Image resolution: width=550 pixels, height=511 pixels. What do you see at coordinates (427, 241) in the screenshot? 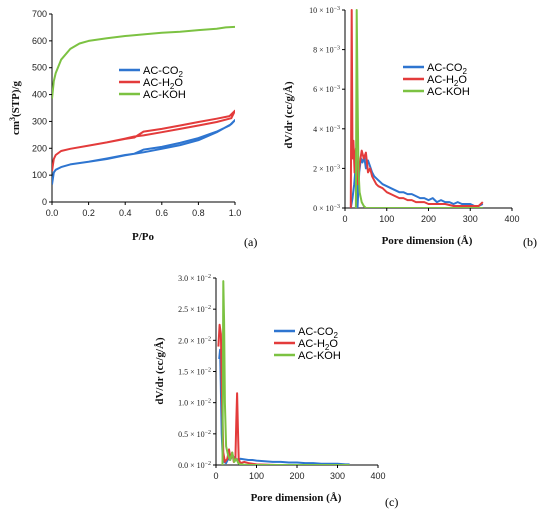
I see `panel-b-xlabel: Pore dimension (Å)` at bounding box center [427, 241].